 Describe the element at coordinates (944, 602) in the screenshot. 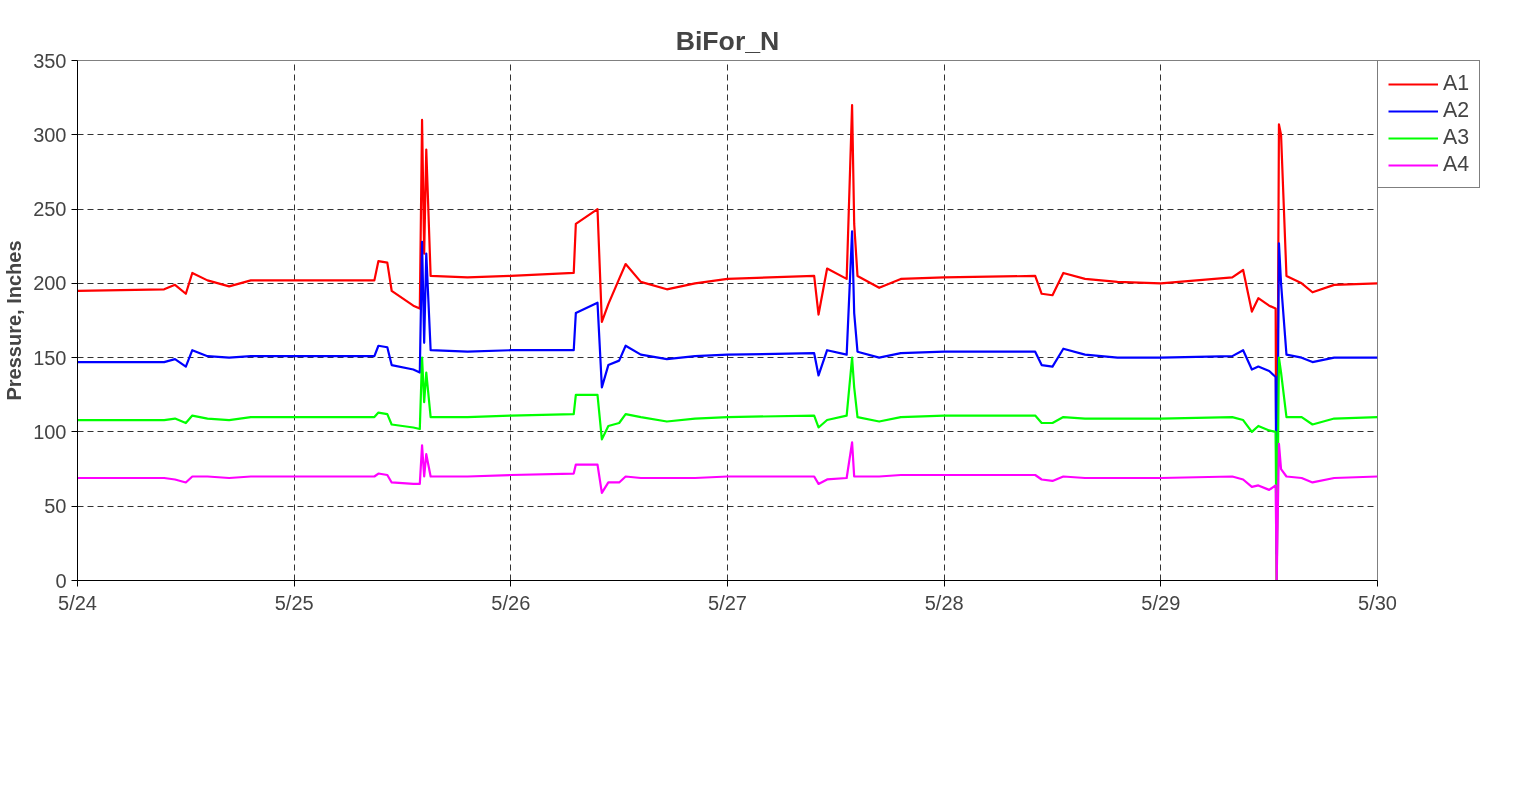

I see `x-tick-label: 5/28` at that location.